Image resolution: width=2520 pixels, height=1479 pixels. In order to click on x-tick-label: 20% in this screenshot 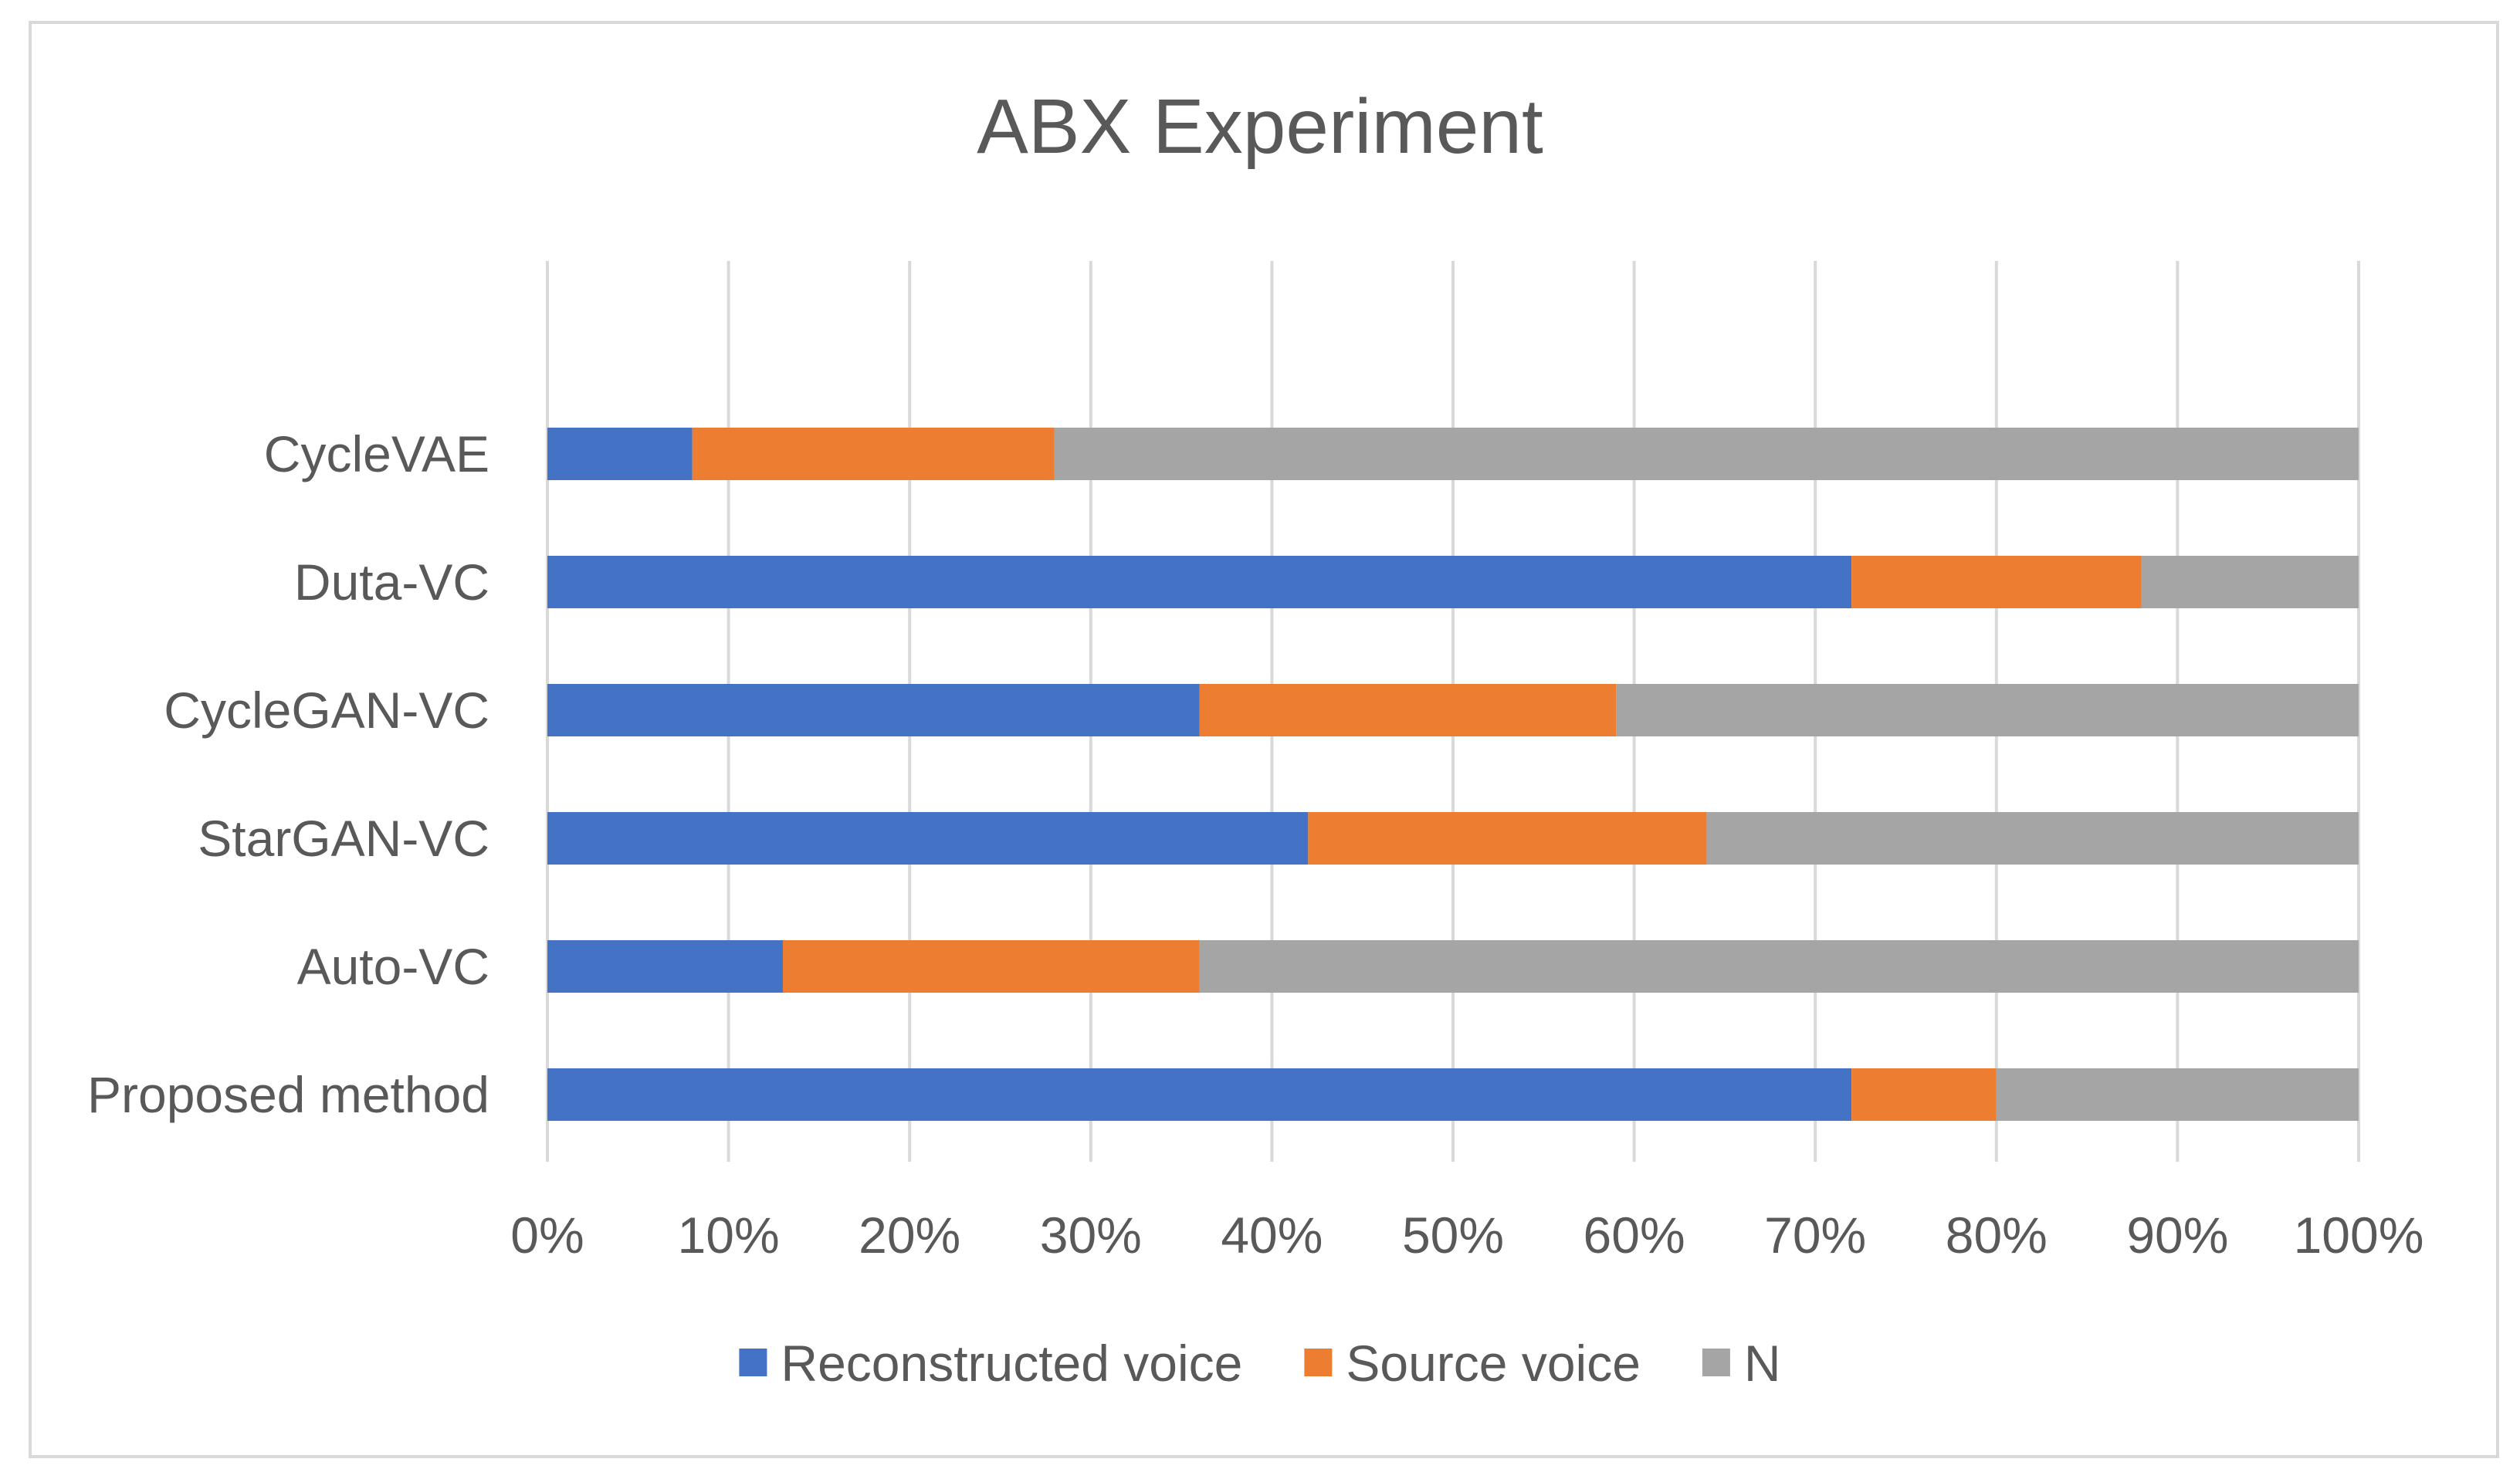, I will do `click(909, 1235)`.